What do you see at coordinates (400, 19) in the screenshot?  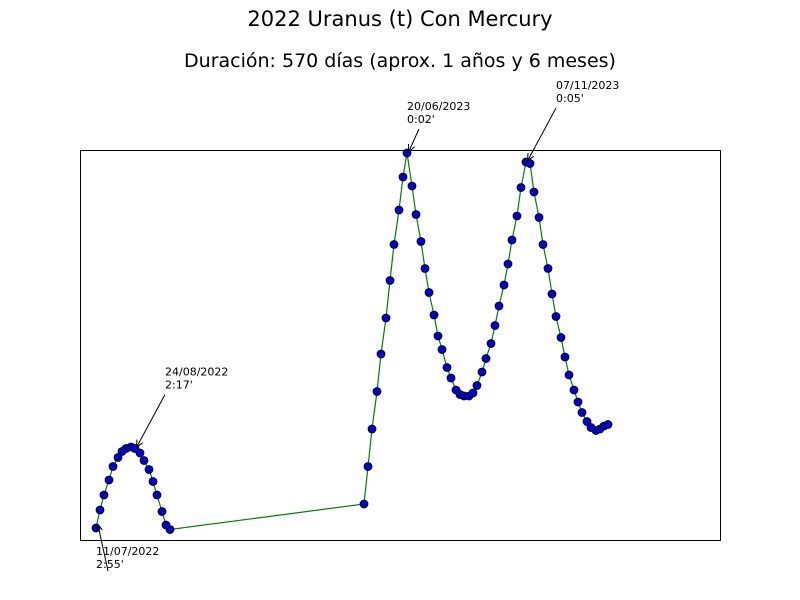 I see `chart-title: 2022 Uranus (t) Con Mercury` at bounding box center [400, 19].